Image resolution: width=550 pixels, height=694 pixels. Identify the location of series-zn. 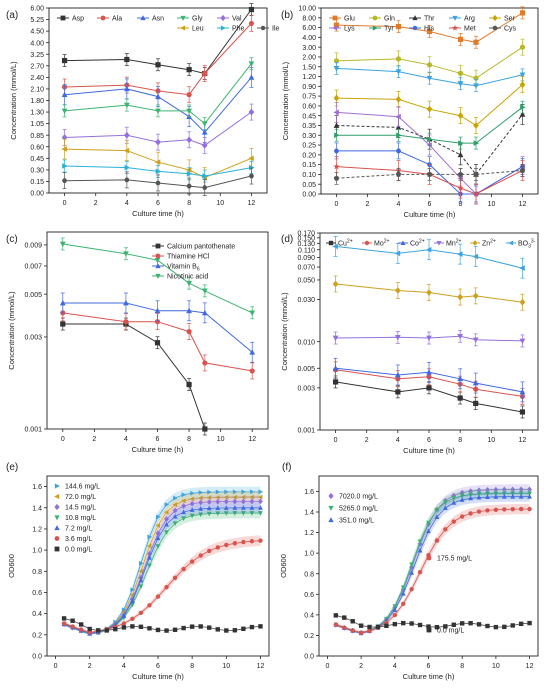
(429, 293).